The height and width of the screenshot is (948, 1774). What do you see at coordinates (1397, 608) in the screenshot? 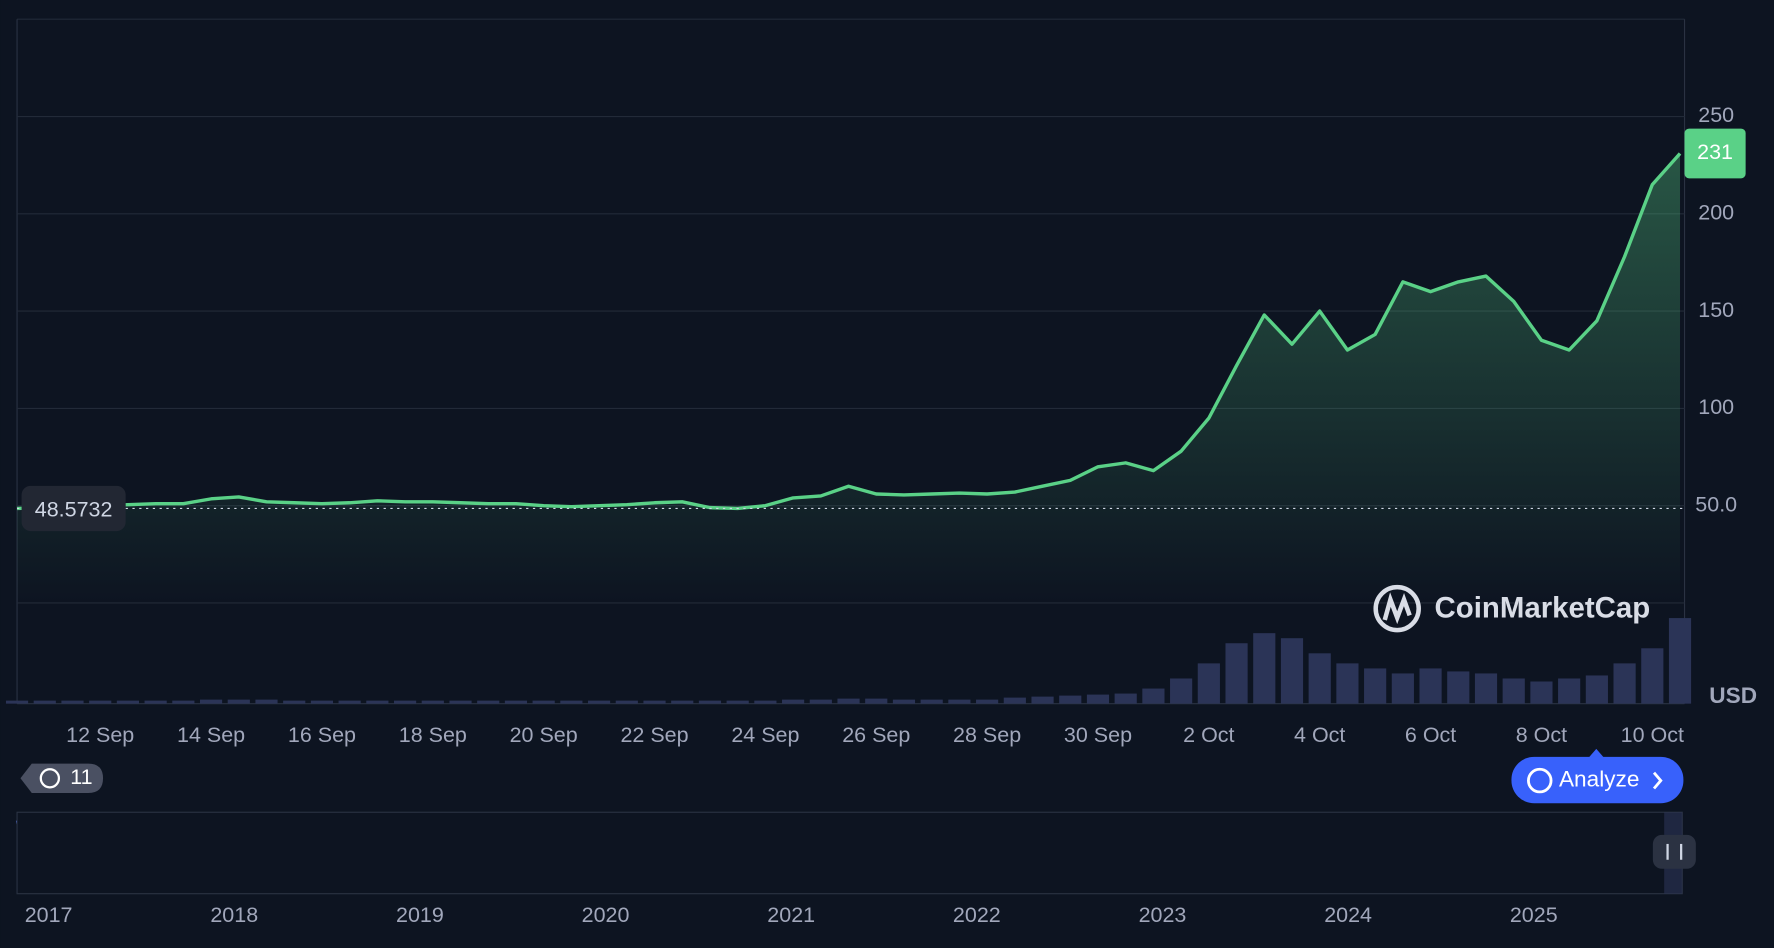
I see `logo-icon` at bounding box center [1397, 608].